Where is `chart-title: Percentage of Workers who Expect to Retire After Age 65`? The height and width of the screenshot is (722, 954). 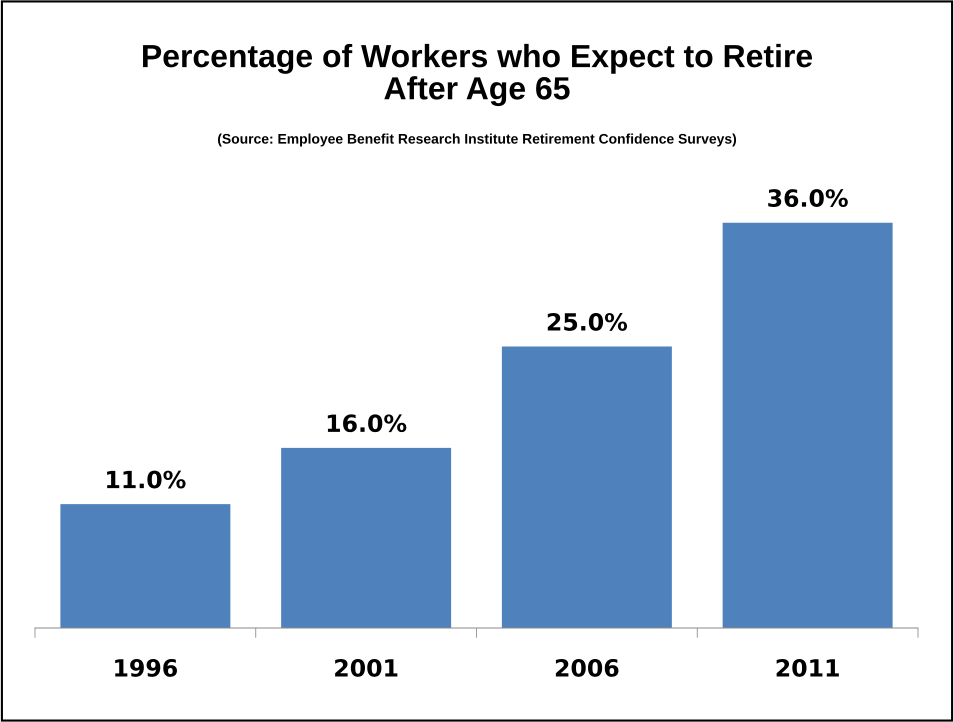 chart-title: Percentage of Workers who Expect to Retire After Age 65 is located at coordinates (477, 75).